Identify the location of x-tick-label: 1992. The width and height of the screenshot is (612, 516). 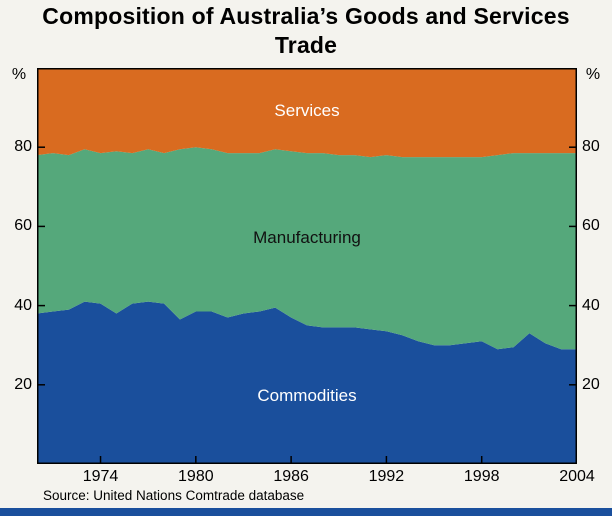
(386, 476).